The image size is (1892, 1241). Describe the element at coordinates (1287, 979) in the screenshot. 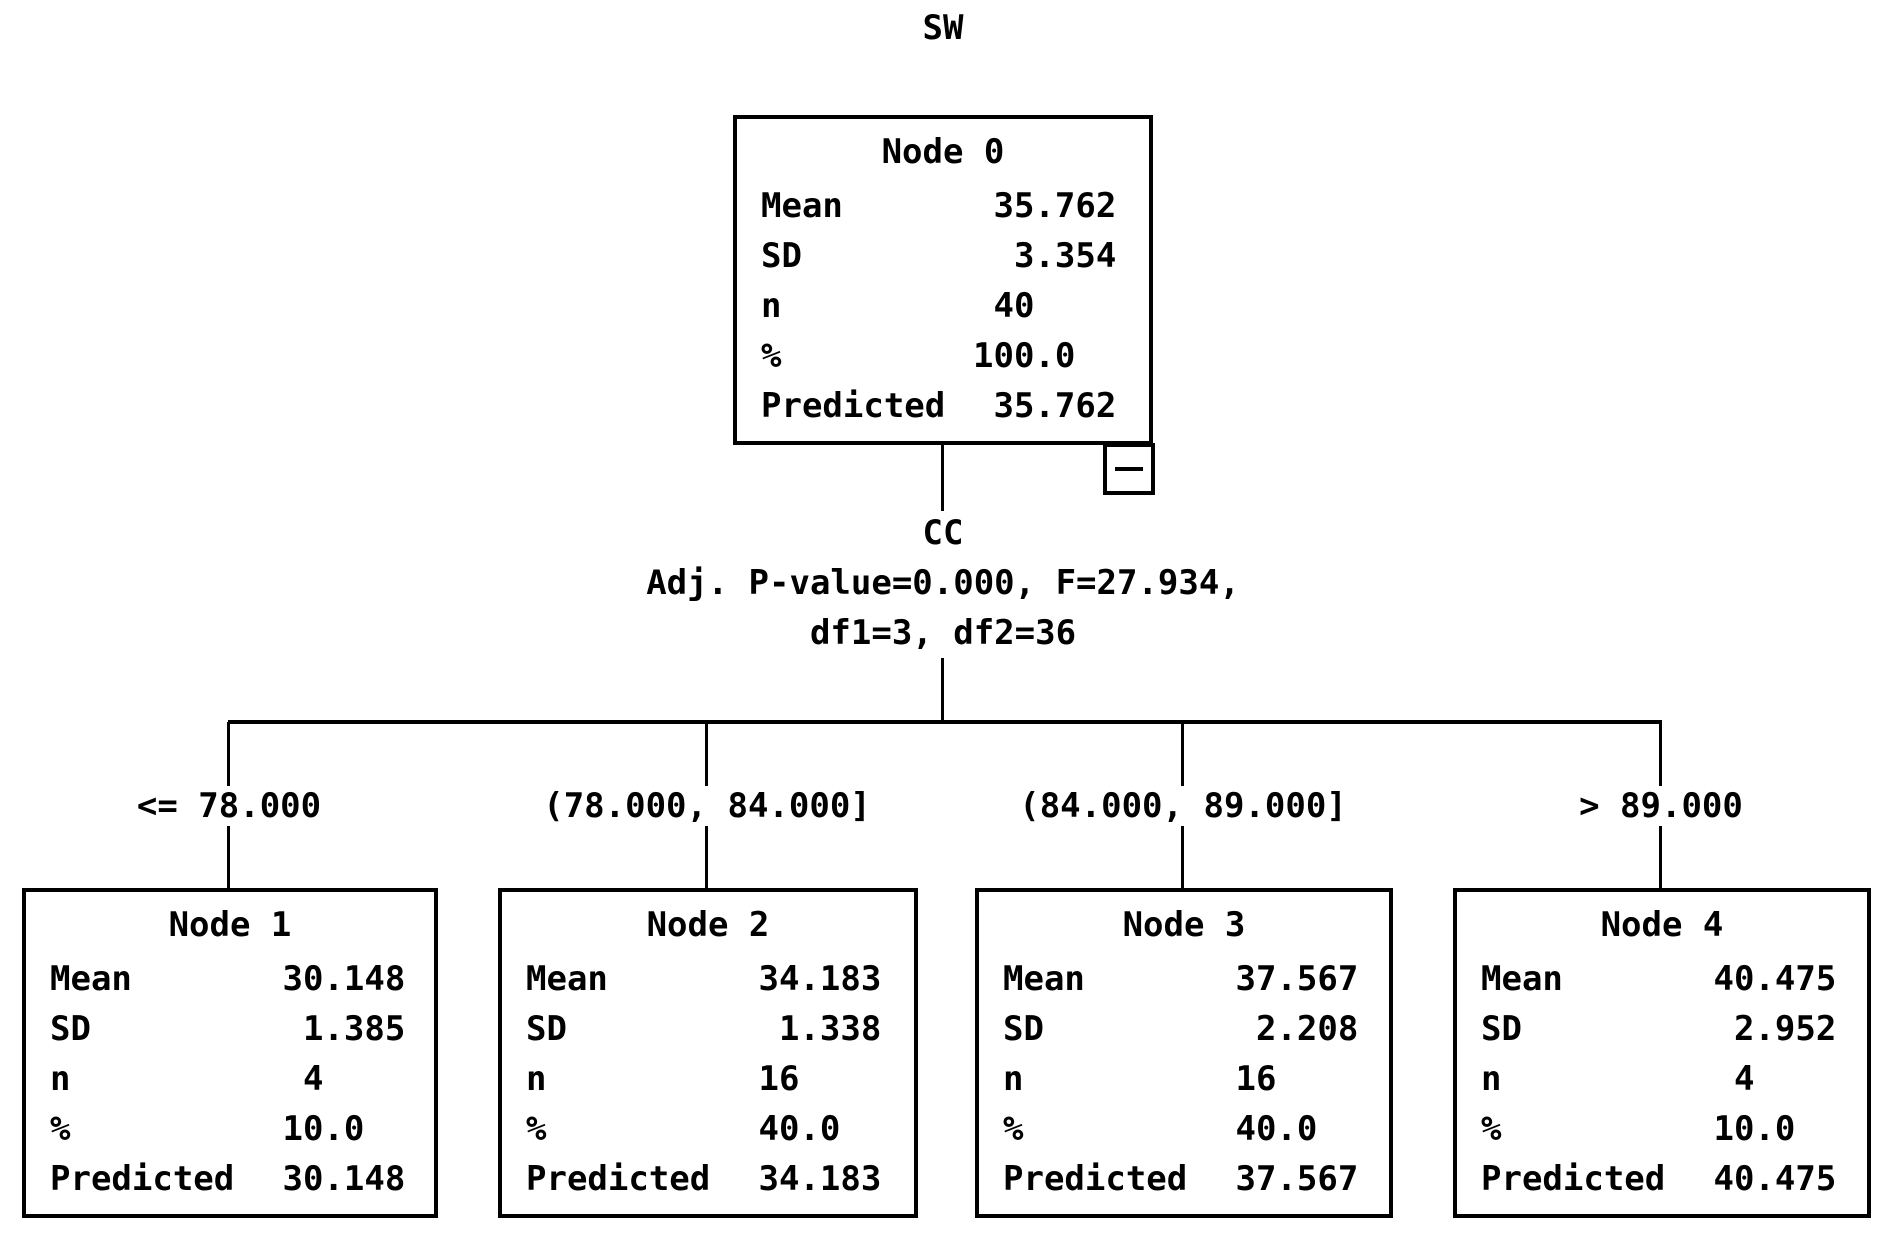

I see `stat-value: 37.567` at that location.